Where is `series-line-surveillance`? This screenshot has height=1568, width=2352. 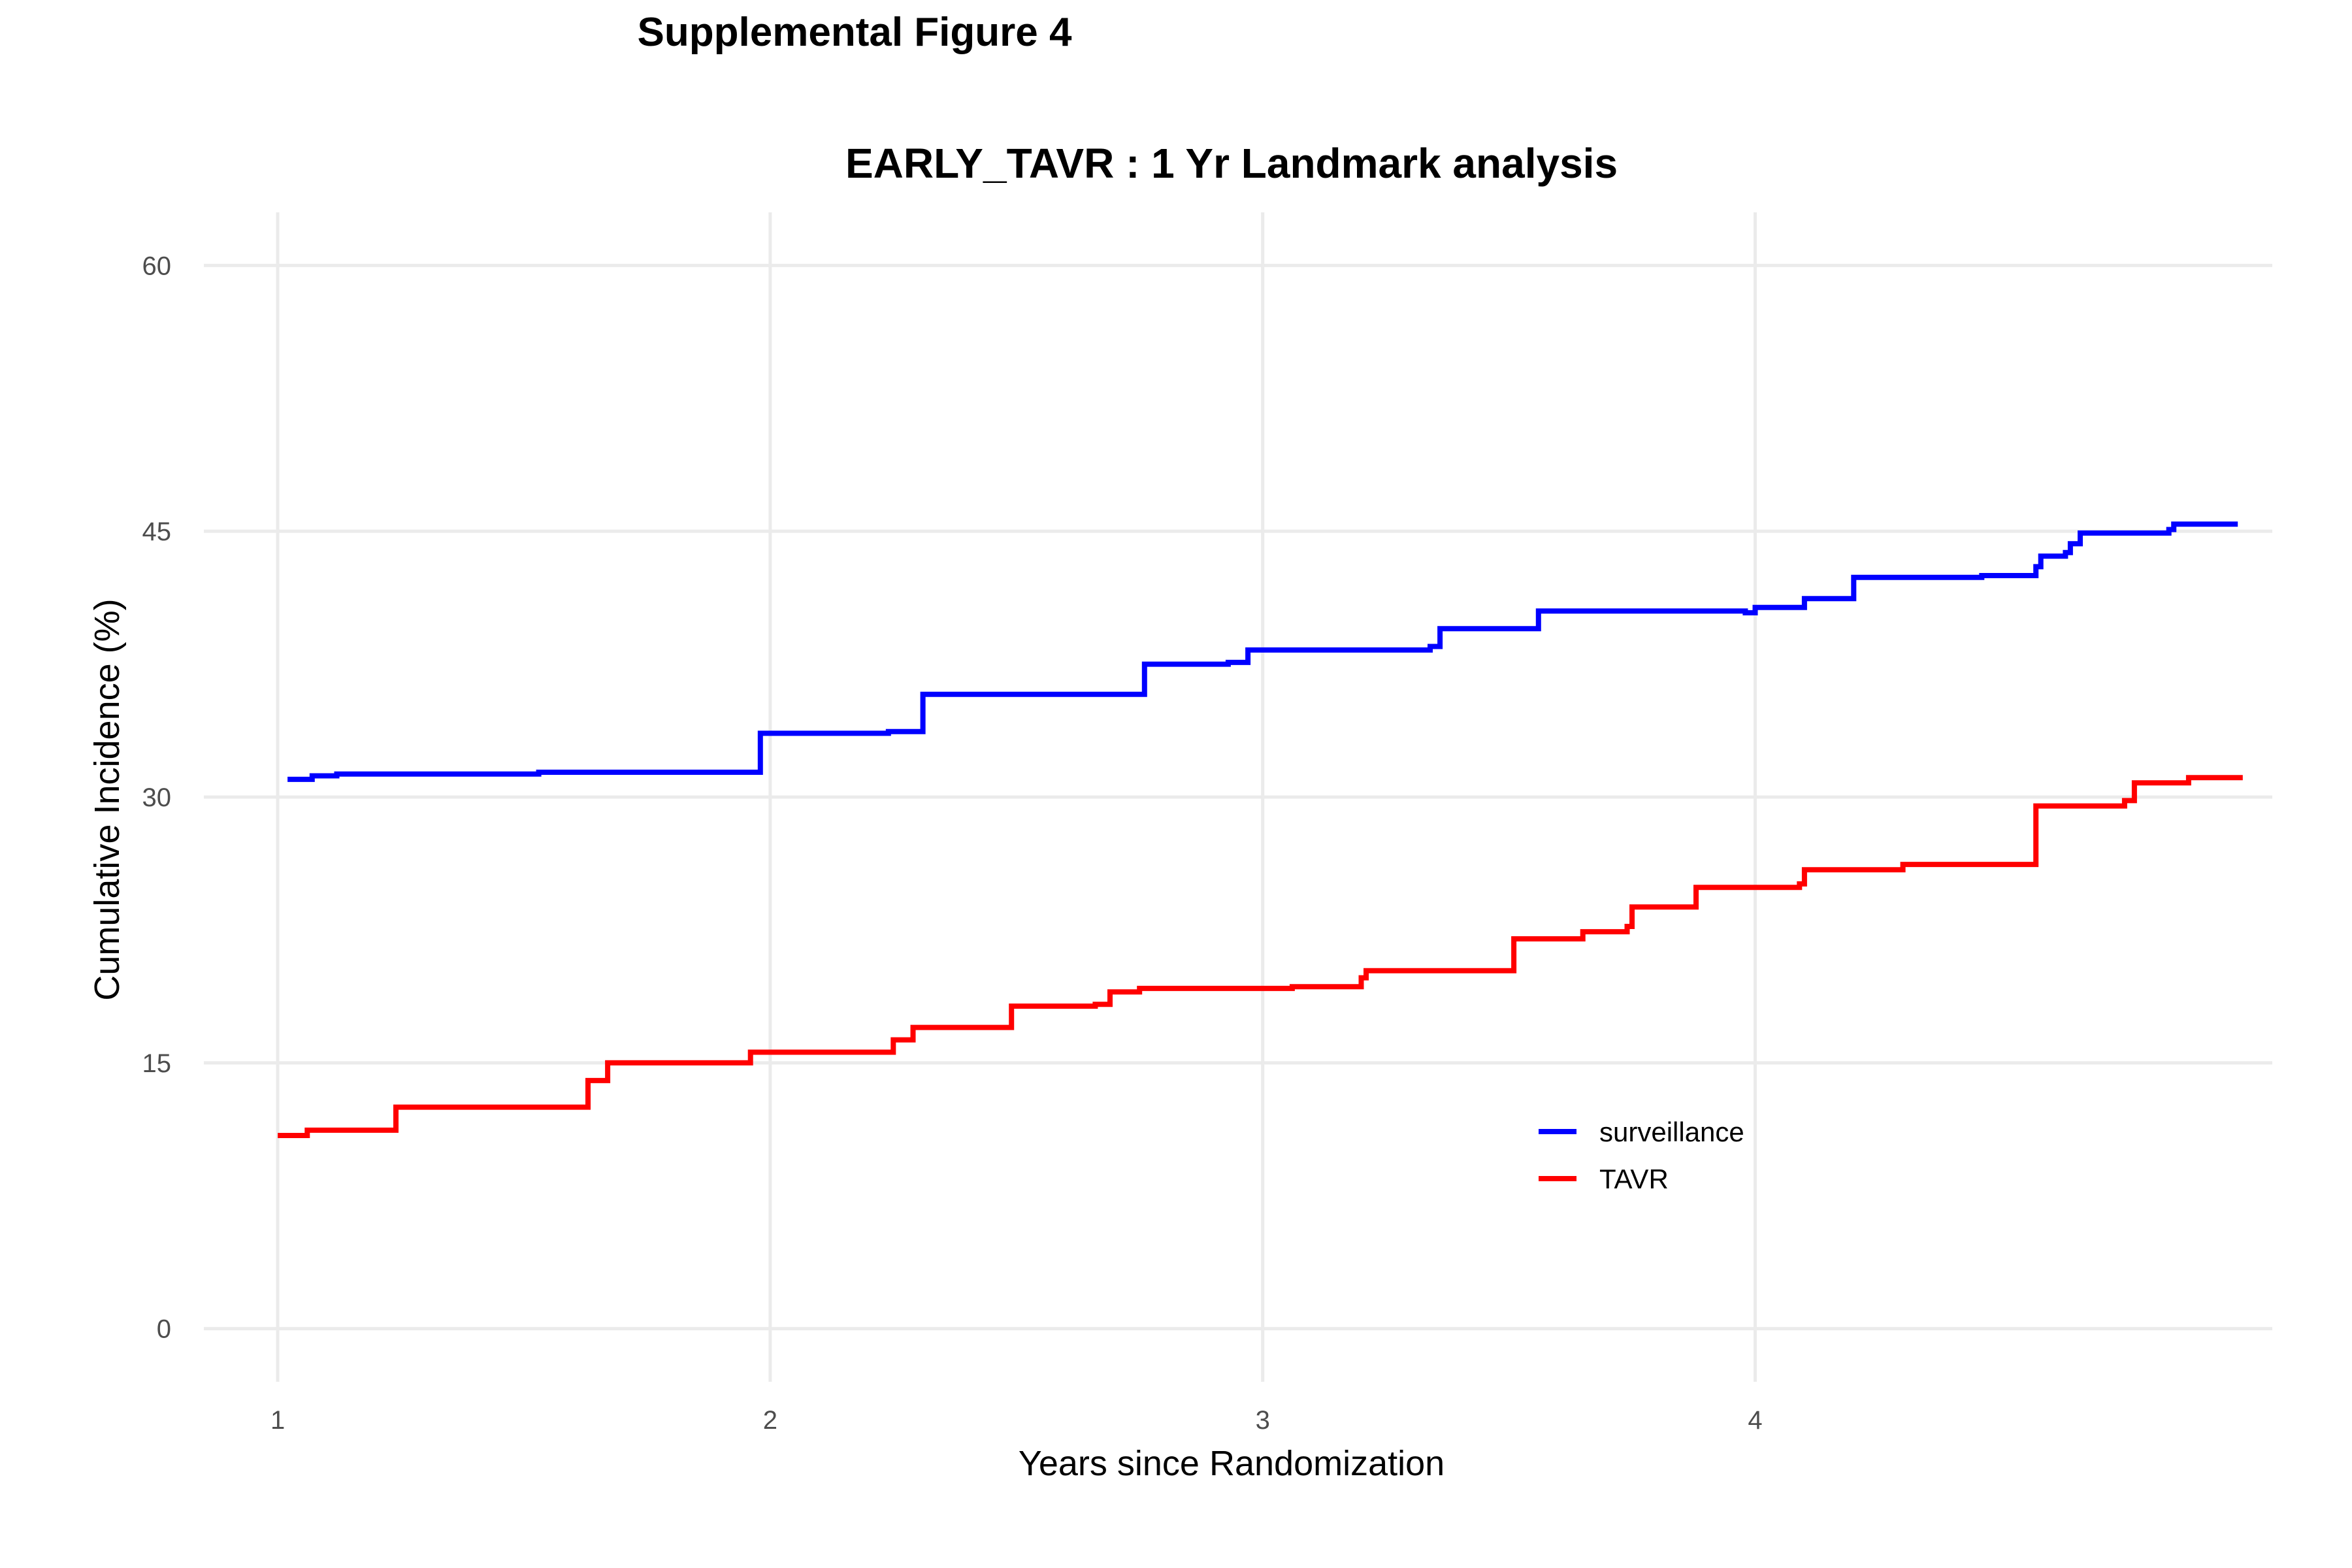
series-line-surveillance is located at coordinates (1262, 651).